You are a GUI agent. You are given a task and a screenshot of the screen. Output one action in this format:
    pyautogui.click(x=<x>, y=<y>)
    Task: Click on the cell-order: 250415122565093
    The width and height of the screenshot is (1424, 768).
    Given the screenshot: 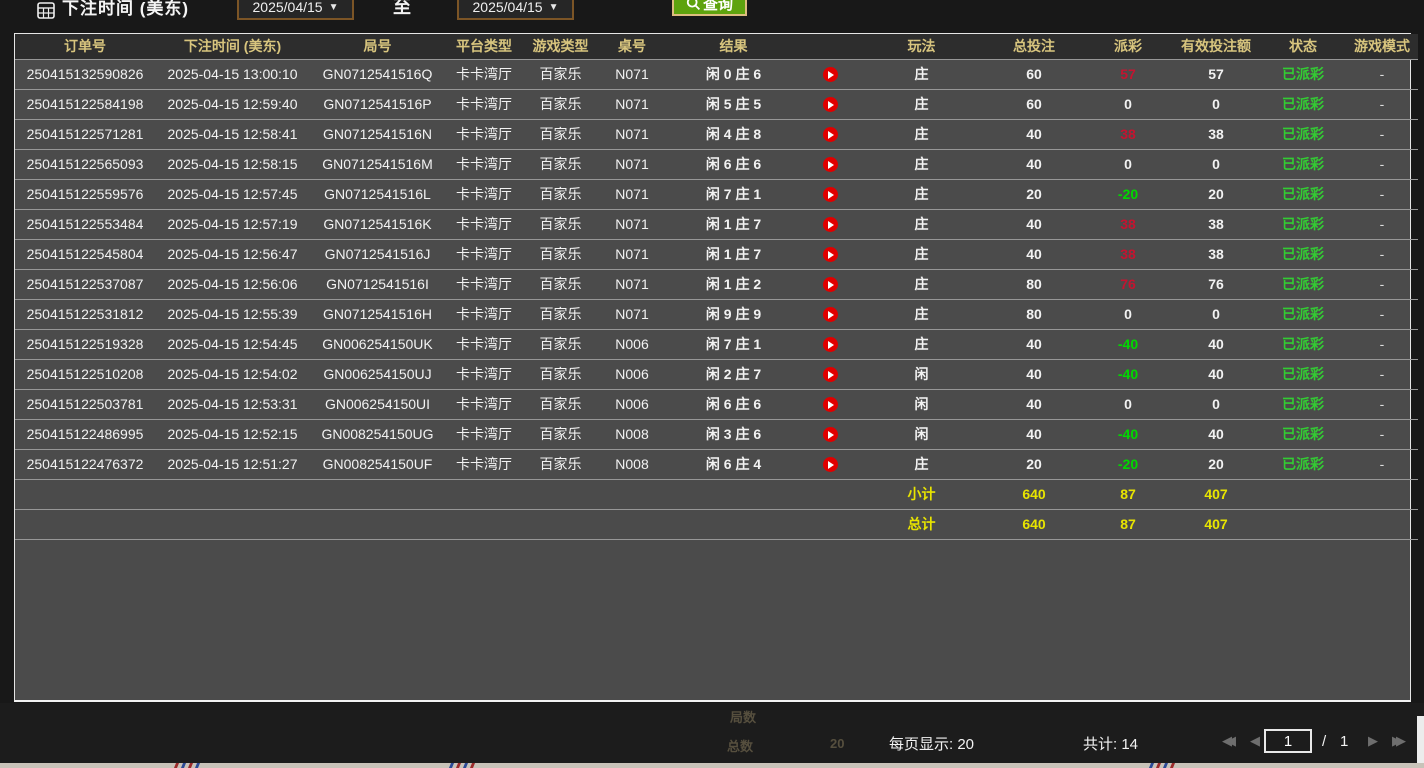 What is the action you would take?
    pyautogui.click(x=85, y=164)
    